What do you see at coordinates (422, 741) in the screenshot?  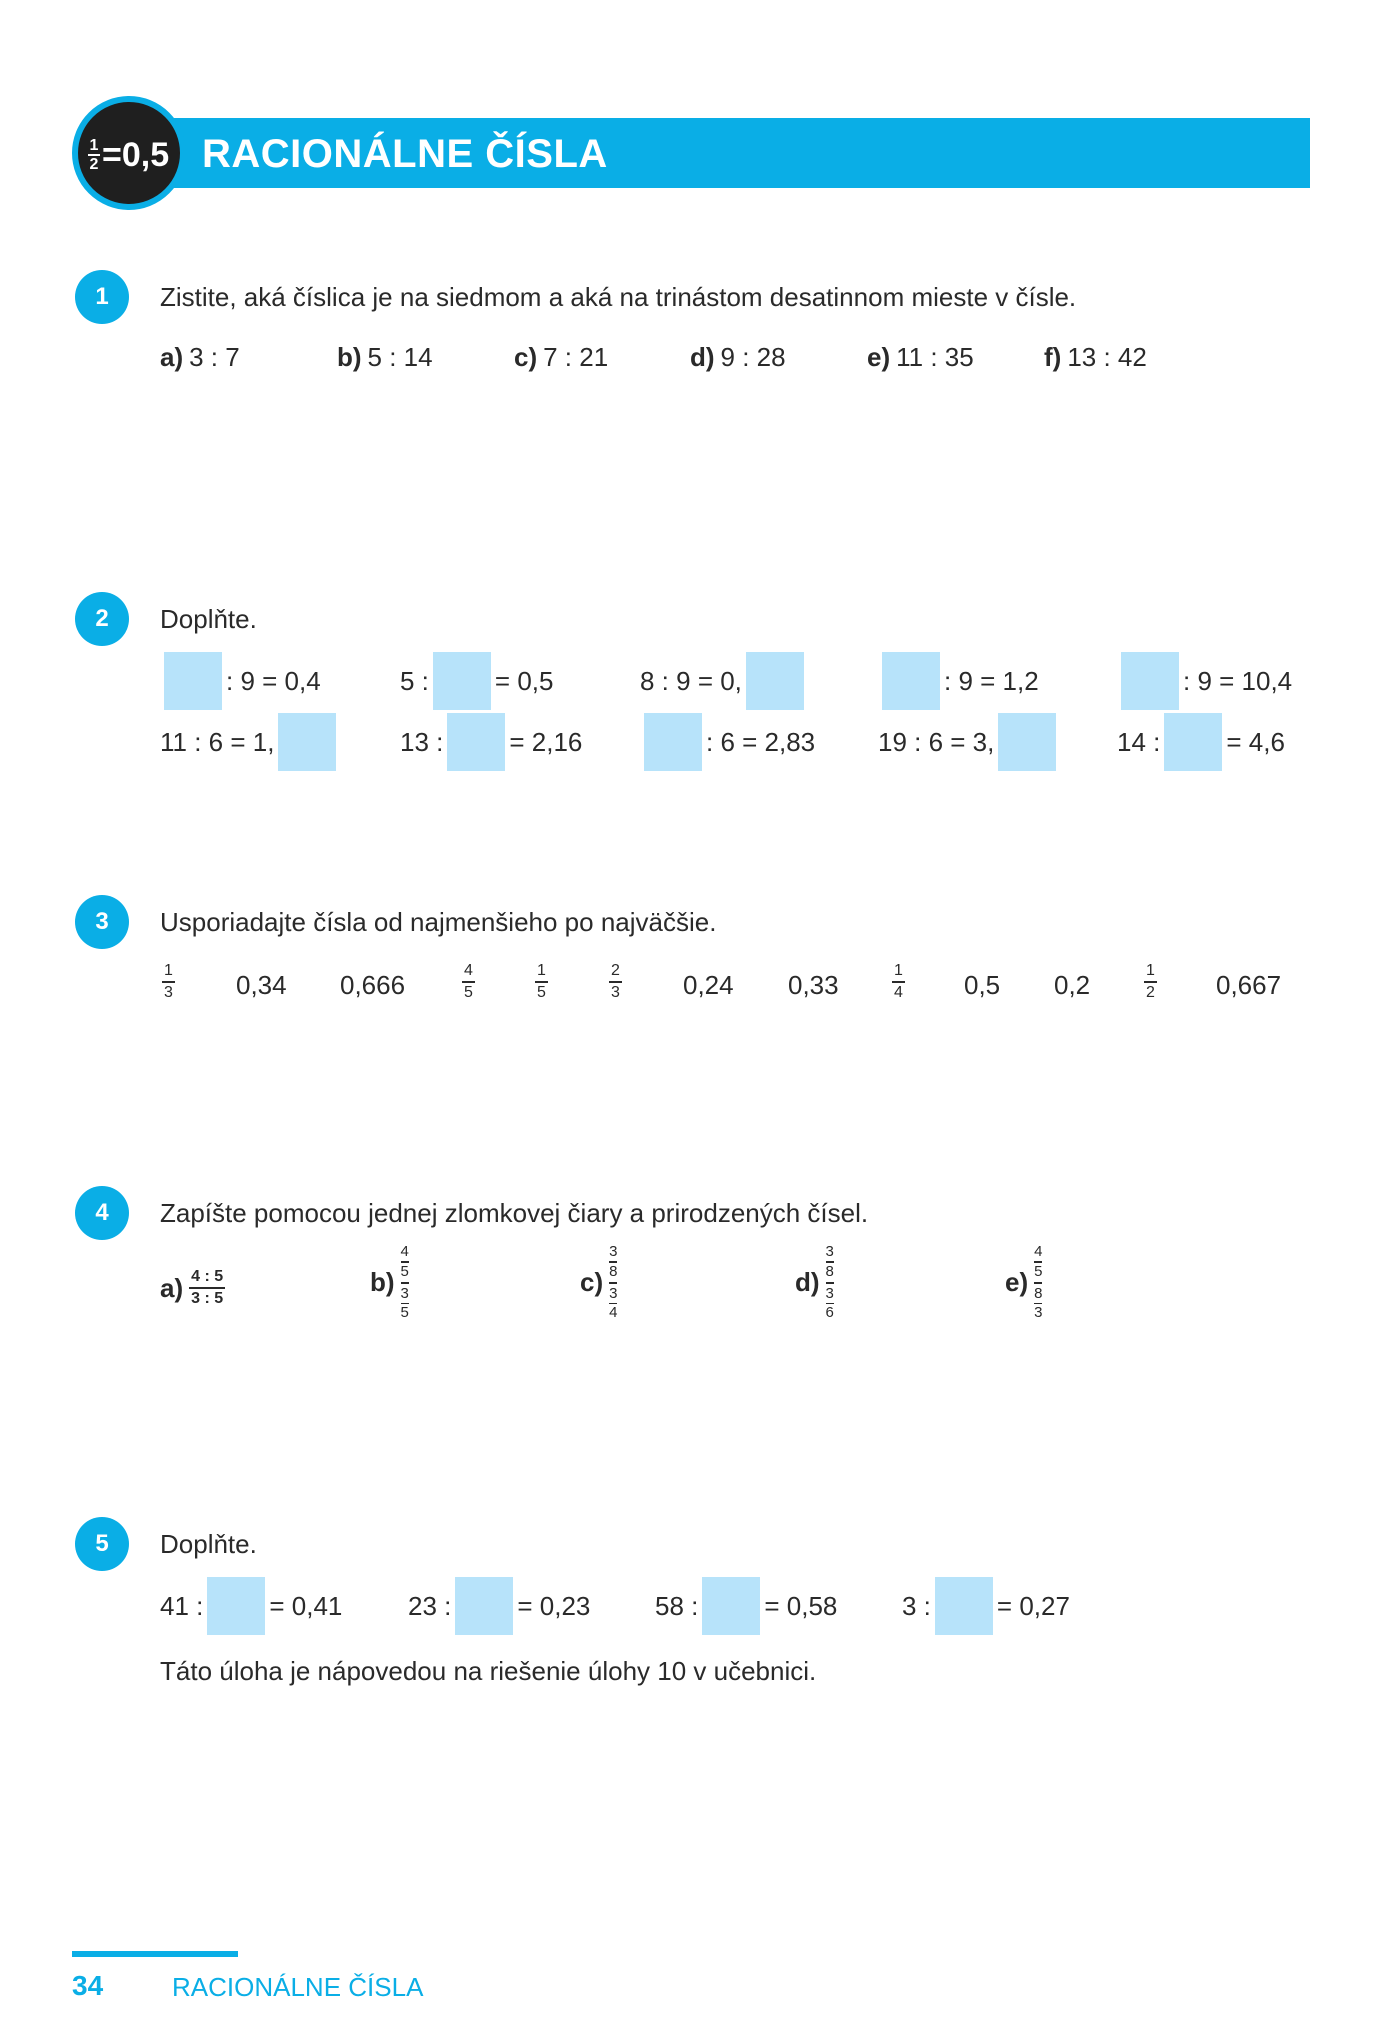 I see `equation-text: 13 :` at bounding box center [422, 741].